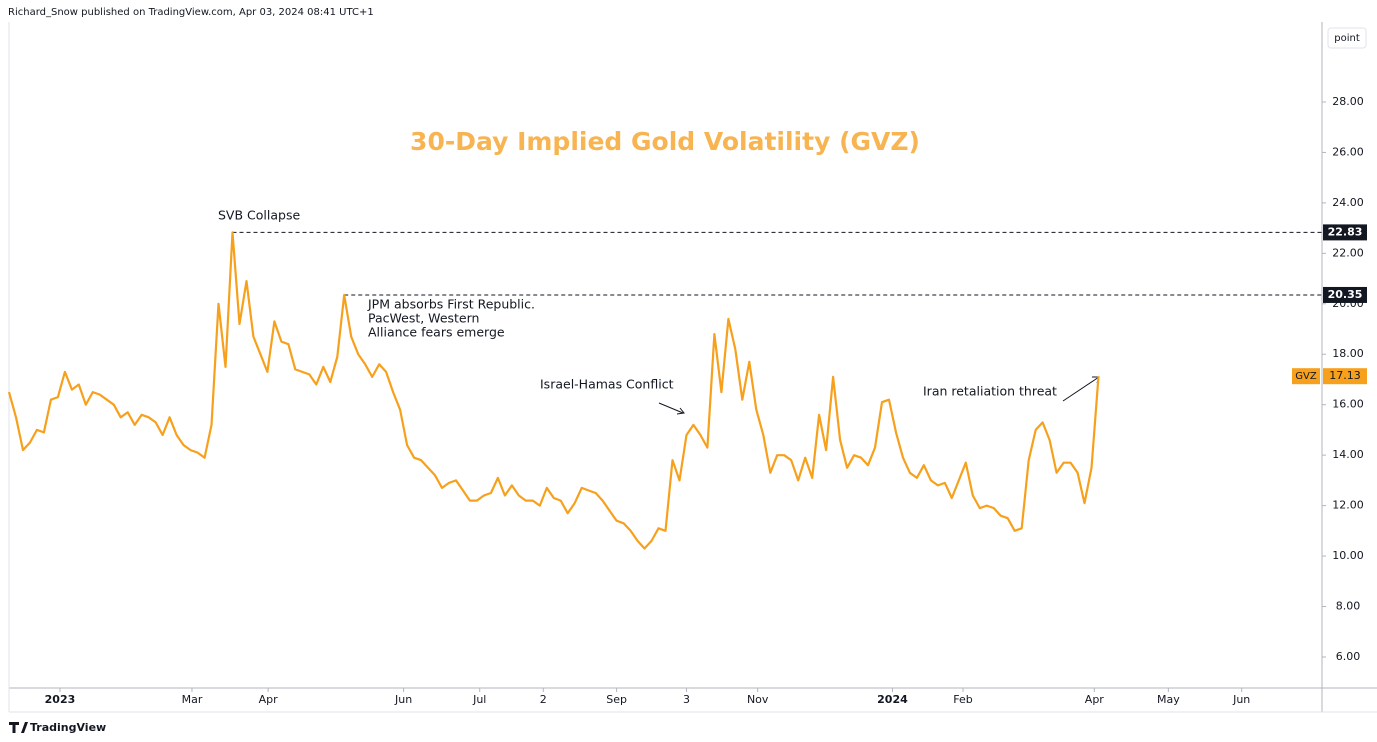 The image size is (1377, 742). I want to click on x-tick-label: Jul, so click(479, 699).